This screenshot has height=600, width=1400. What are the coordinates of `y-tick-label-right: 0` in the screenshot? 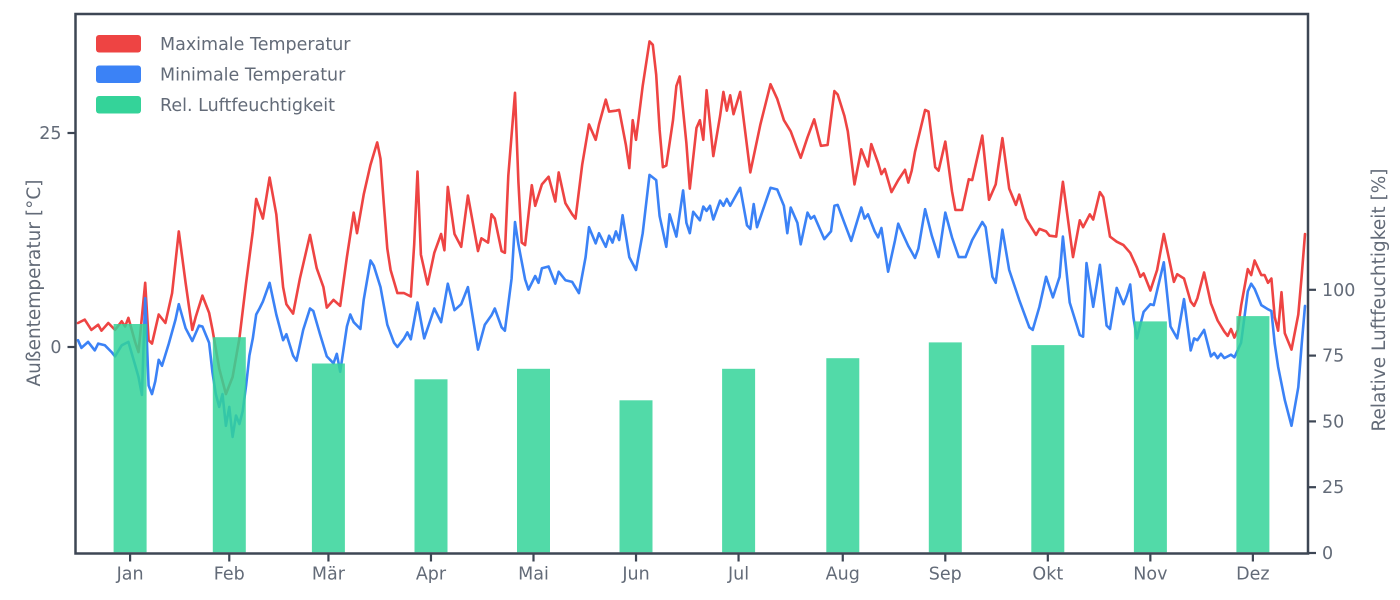 It's located at (1327, 554).